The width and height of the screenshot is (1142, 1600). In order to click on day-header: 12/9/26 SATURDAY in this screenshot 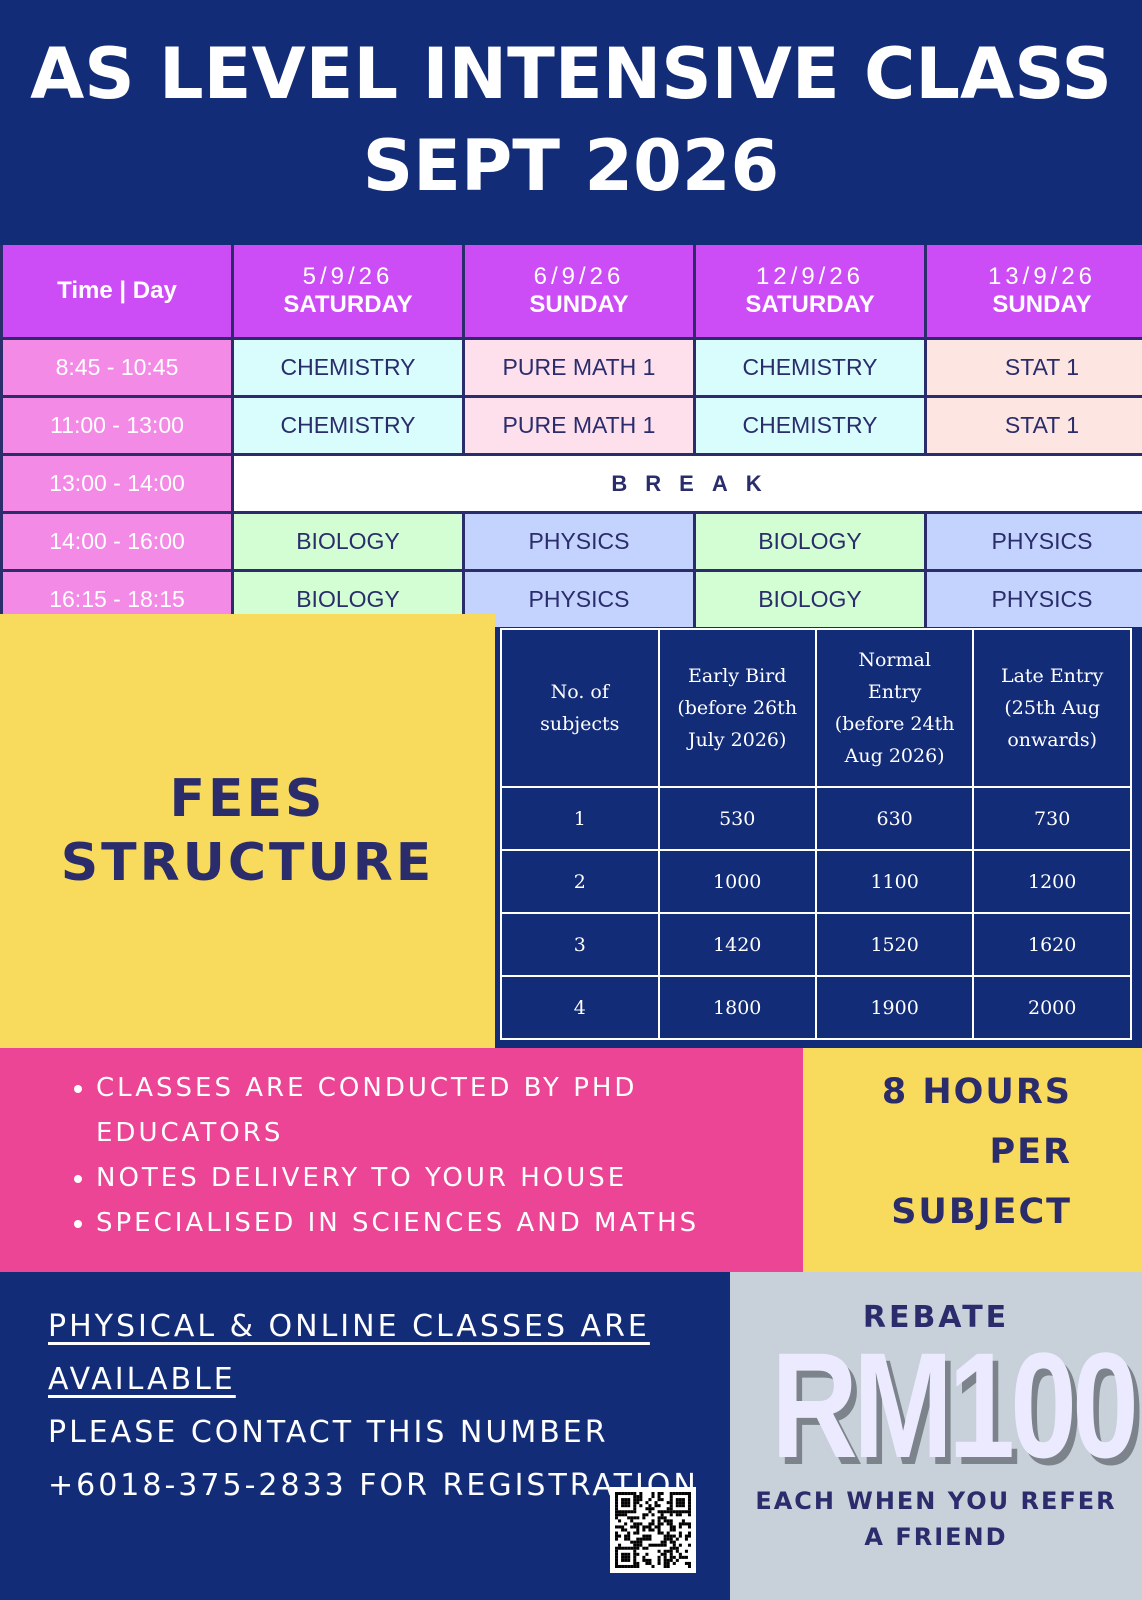, I will do `click(810, 291)`.